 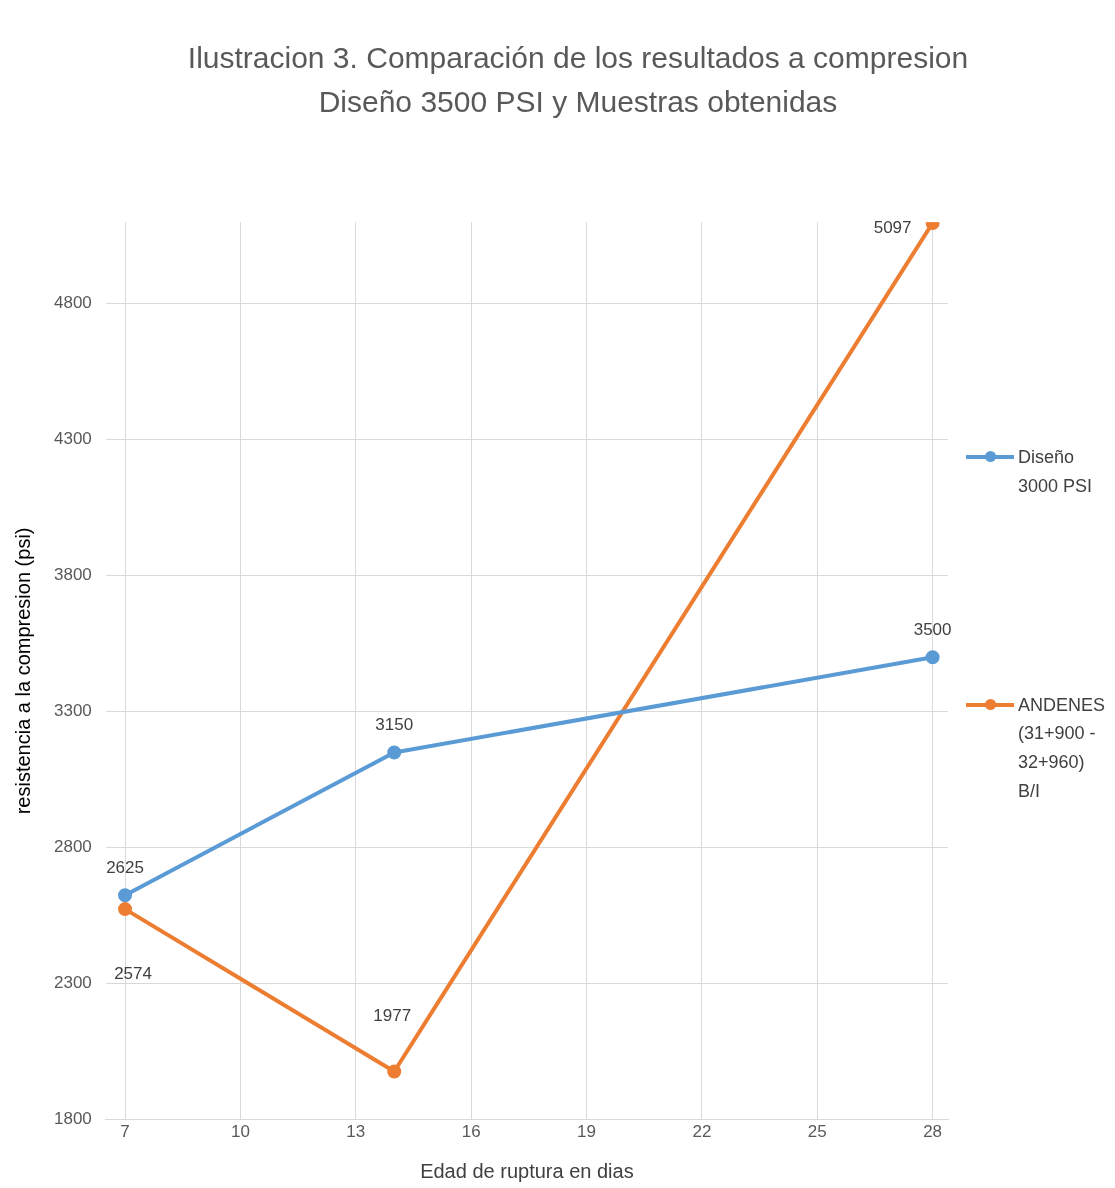 I want to click on y-tick-label: 2800, so click(x=72, y=847).